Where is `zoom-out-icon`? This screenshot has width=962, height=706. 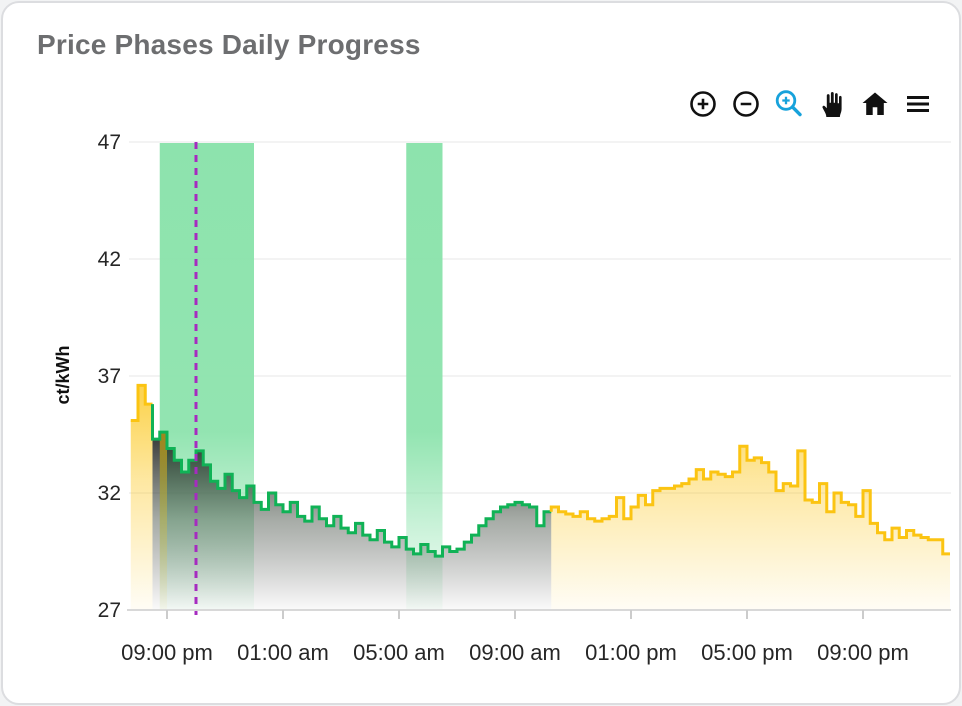 zoom-out-icon is located at coordinates (746, 104).